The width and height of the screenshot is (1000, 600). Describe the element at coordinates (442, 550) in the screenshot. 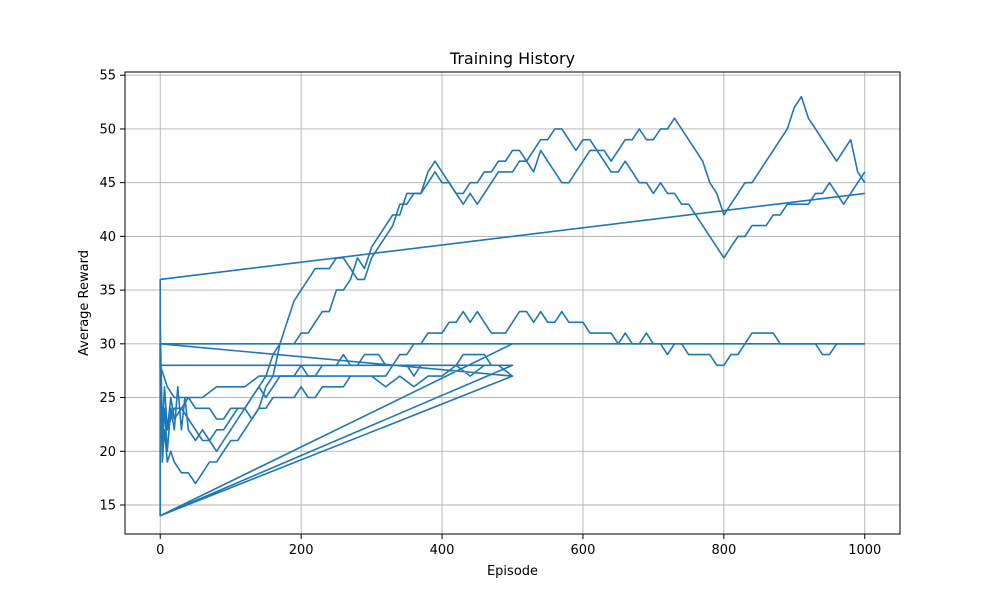

I see `x-tick-label: 400` at that location.